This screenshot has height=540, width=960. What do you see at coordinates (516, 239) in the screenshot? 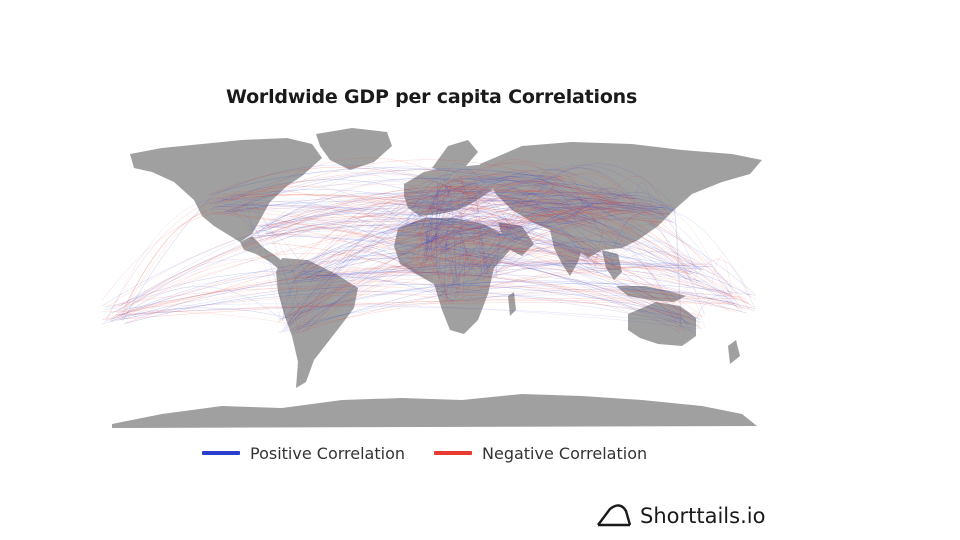
I see `land-arabia` at bounding box center [516, 239].